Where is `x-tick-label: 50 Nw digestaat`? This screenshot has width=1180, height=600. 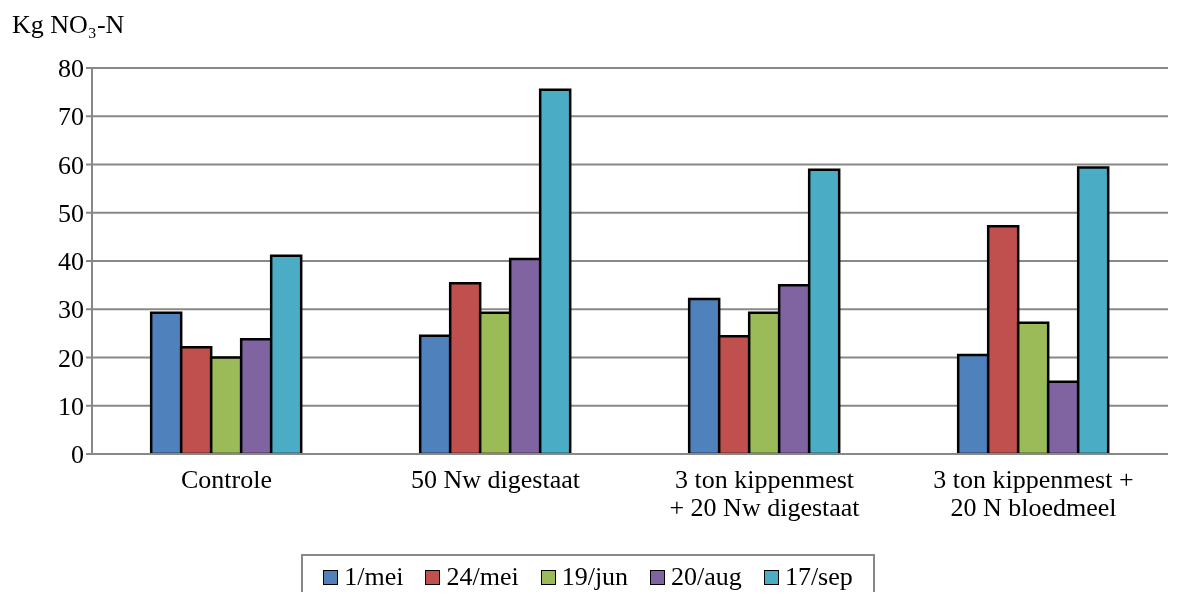 x-tick-label: 50 Nw digestaat is located at coordinates (496, 479).